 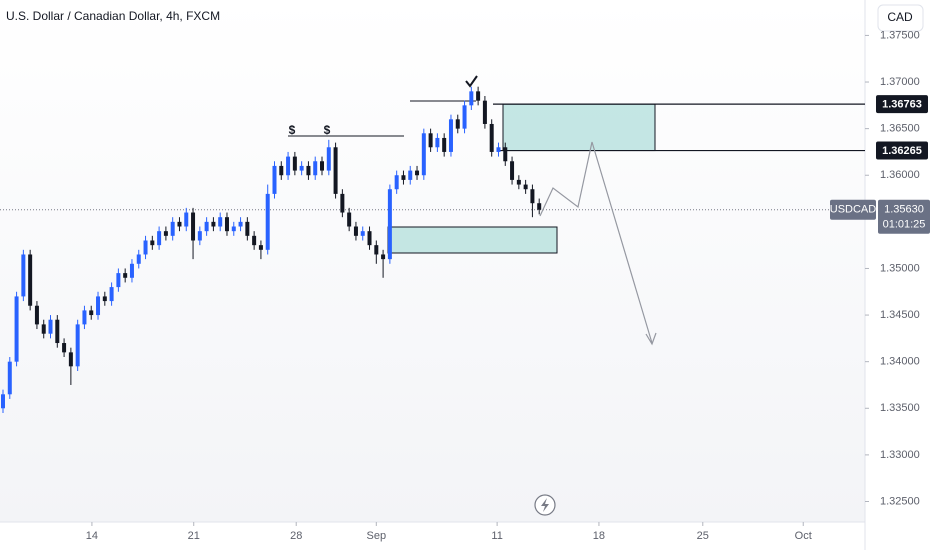 What do you see at coordinates (92, 536) in the screenshot?
I see `x-tick-label: 14` at bounding box center [92, 536].